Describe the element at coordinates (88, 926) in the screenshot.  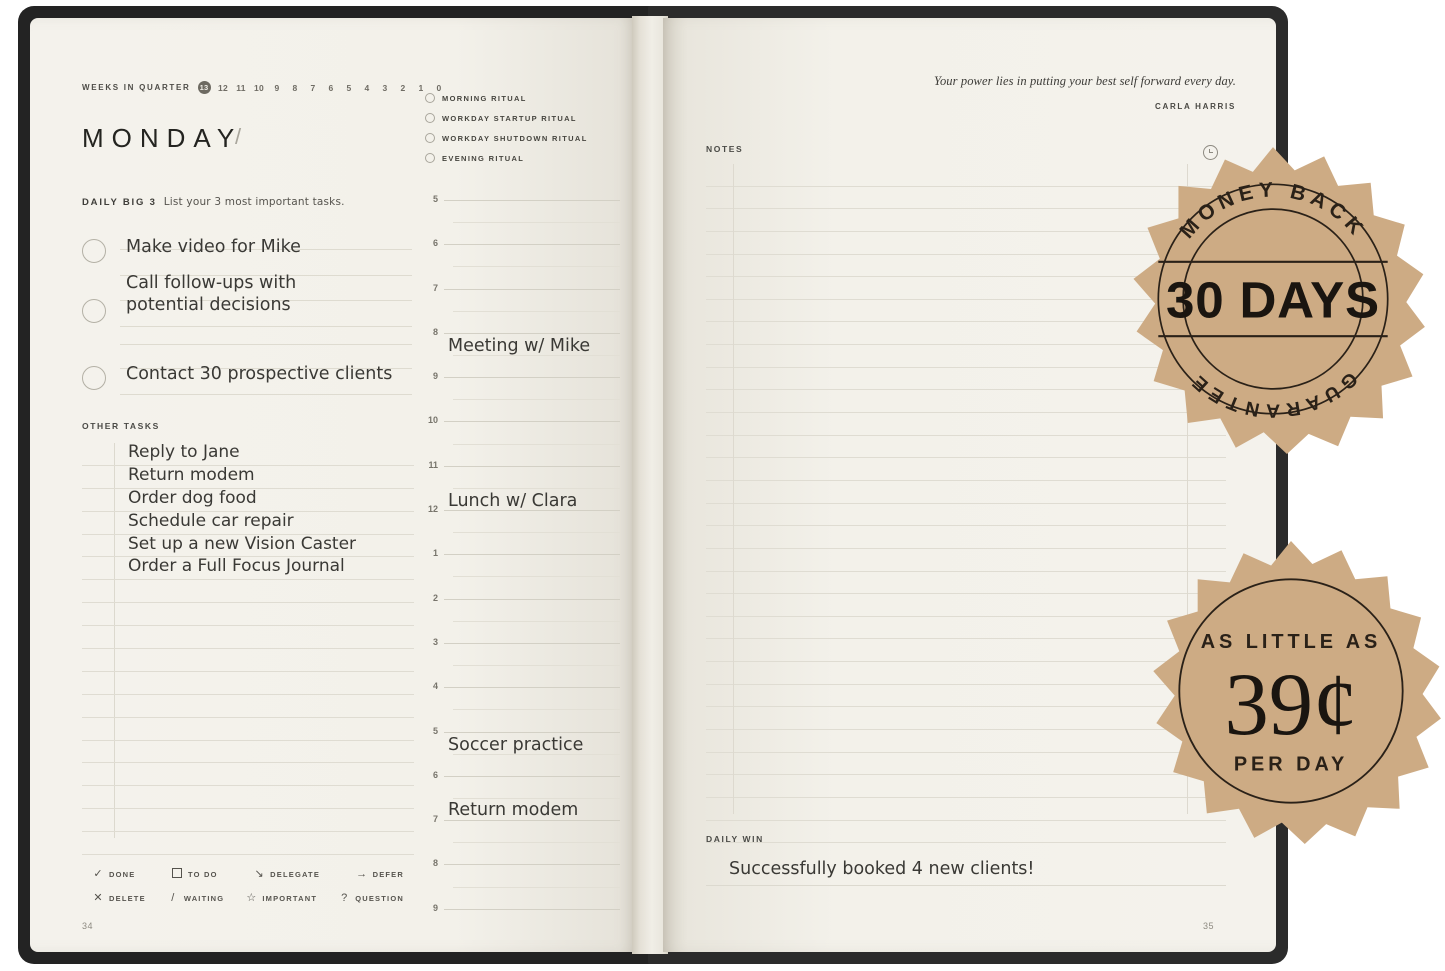
I see `page-number-left: 34` at that location.